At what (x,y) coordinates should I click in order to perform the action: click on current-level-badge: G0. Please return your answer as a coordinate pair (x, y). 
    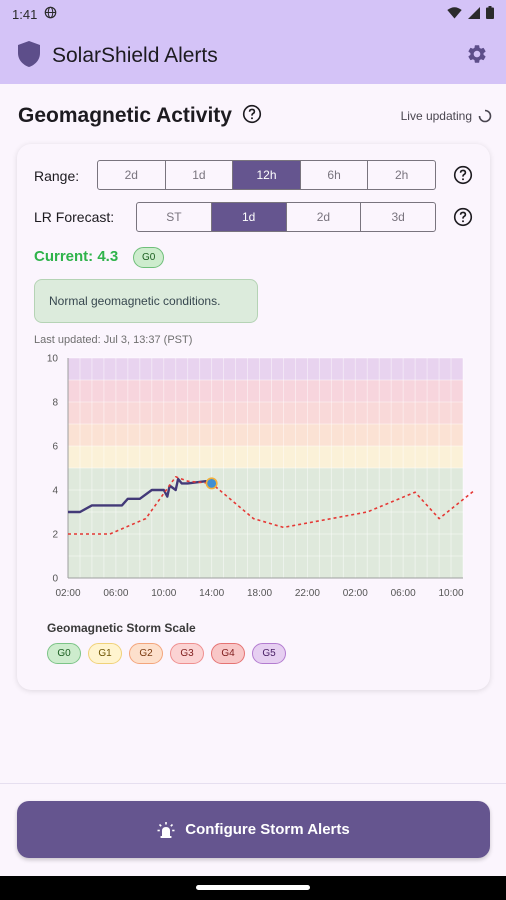
    Looking at the image, I should click on (149, 257).